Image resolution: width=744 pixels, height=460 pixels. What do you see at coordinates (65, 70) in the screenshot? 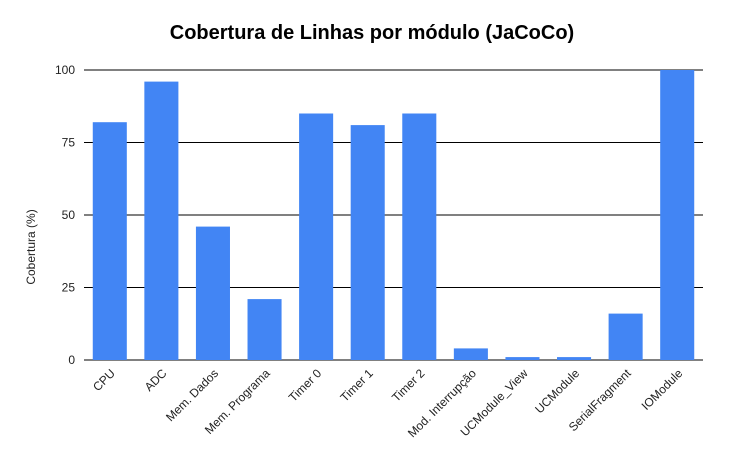
I see `y-tick-label: 100` at bounding box center [65, 70].